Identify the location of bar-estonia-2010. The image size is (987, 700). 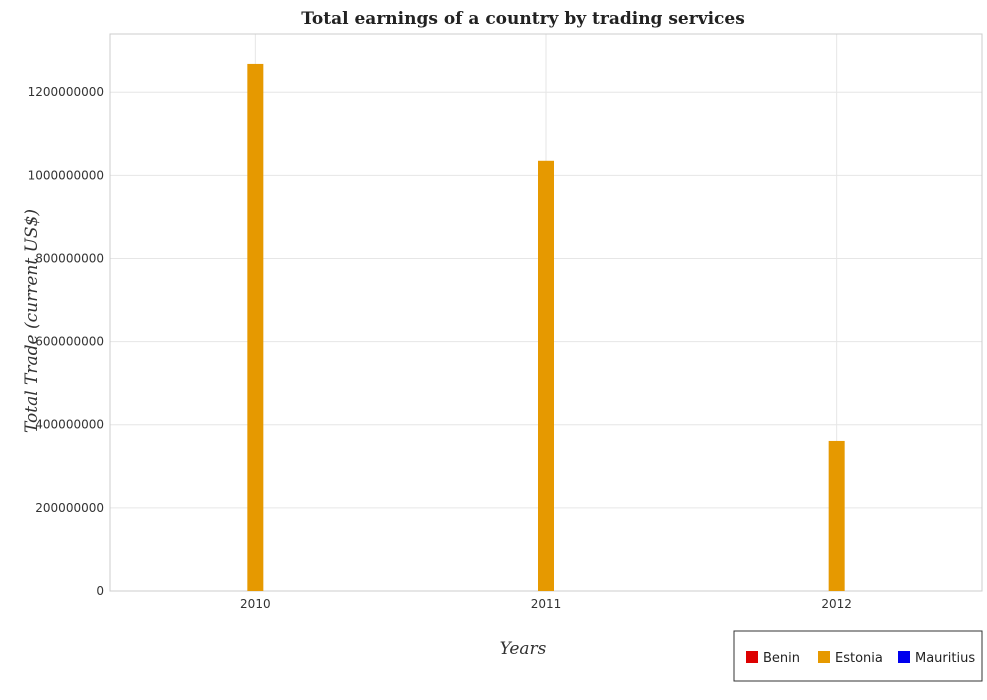
(255, 327).